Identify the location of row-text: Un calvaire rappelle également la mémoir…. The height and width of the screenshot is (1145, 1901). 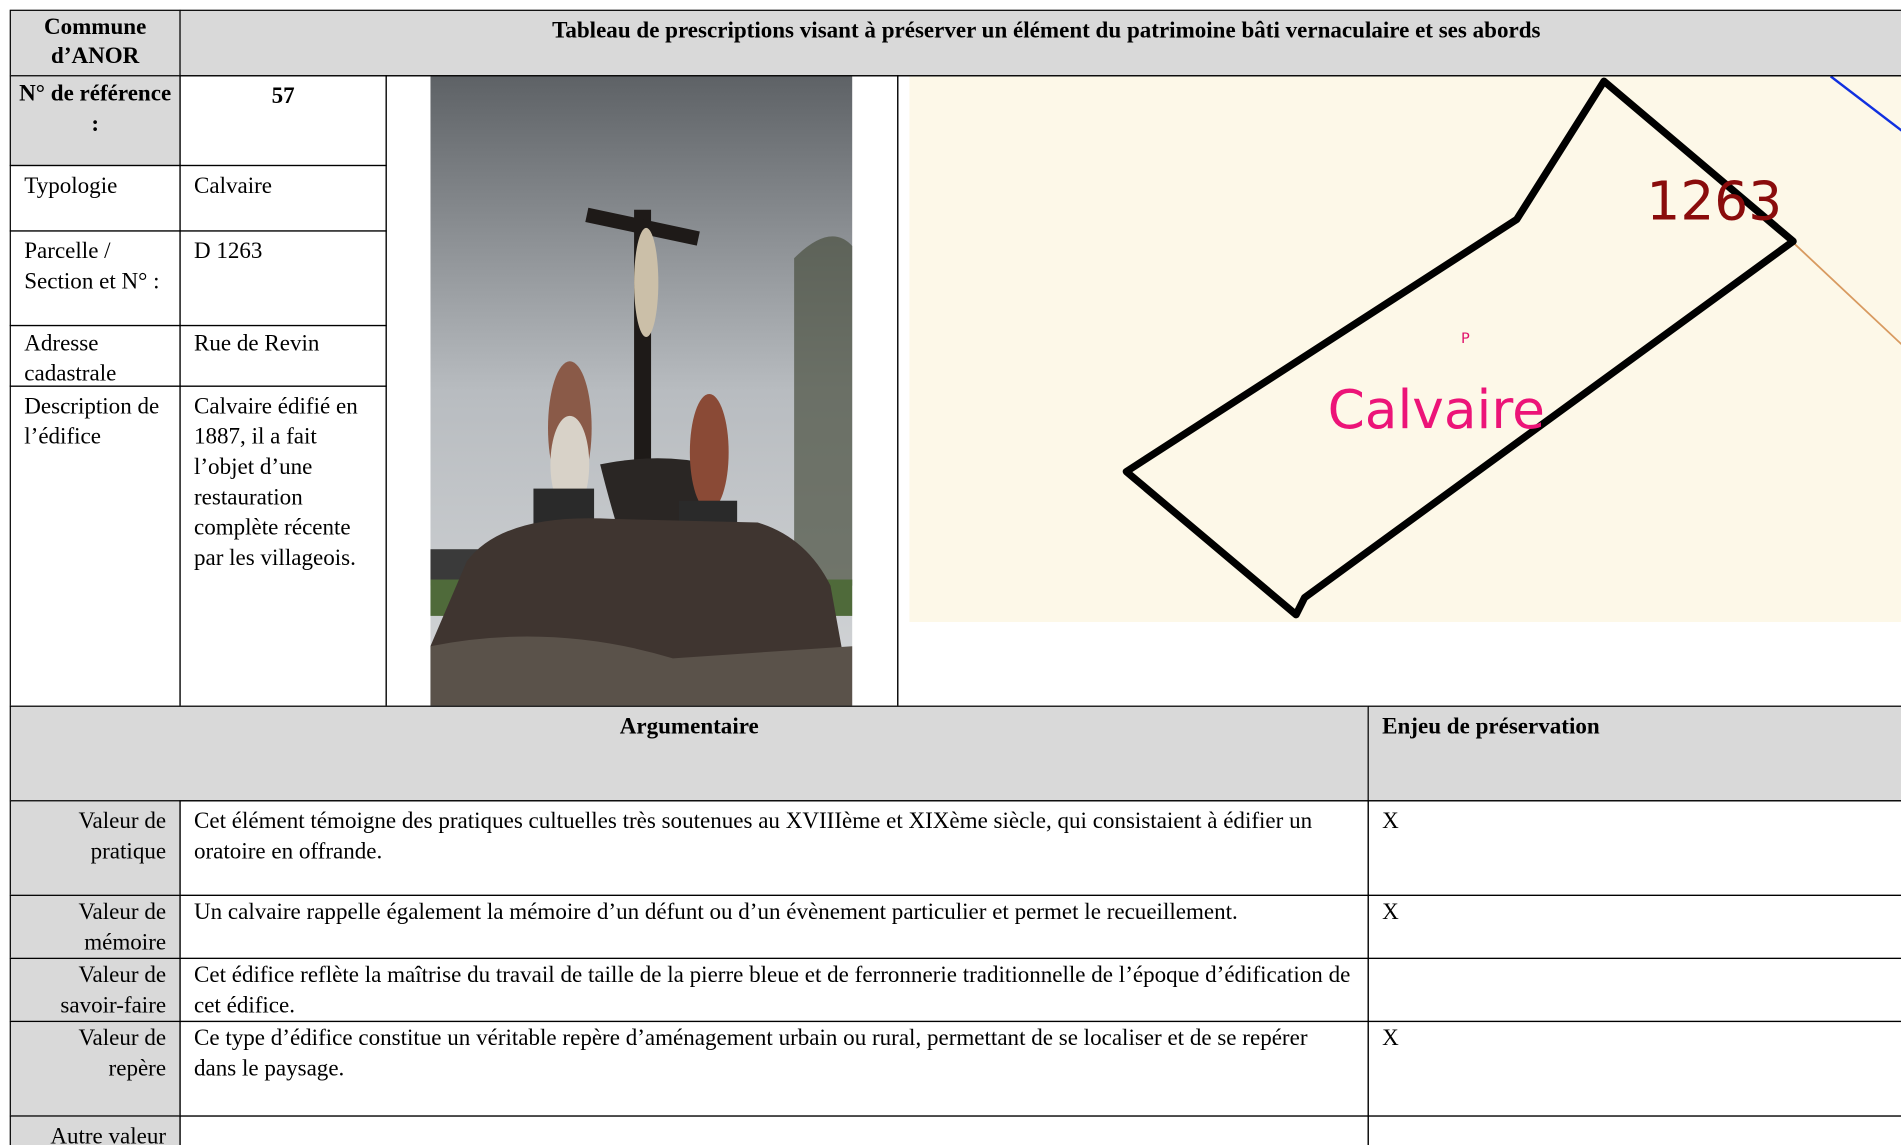
(774, 927).